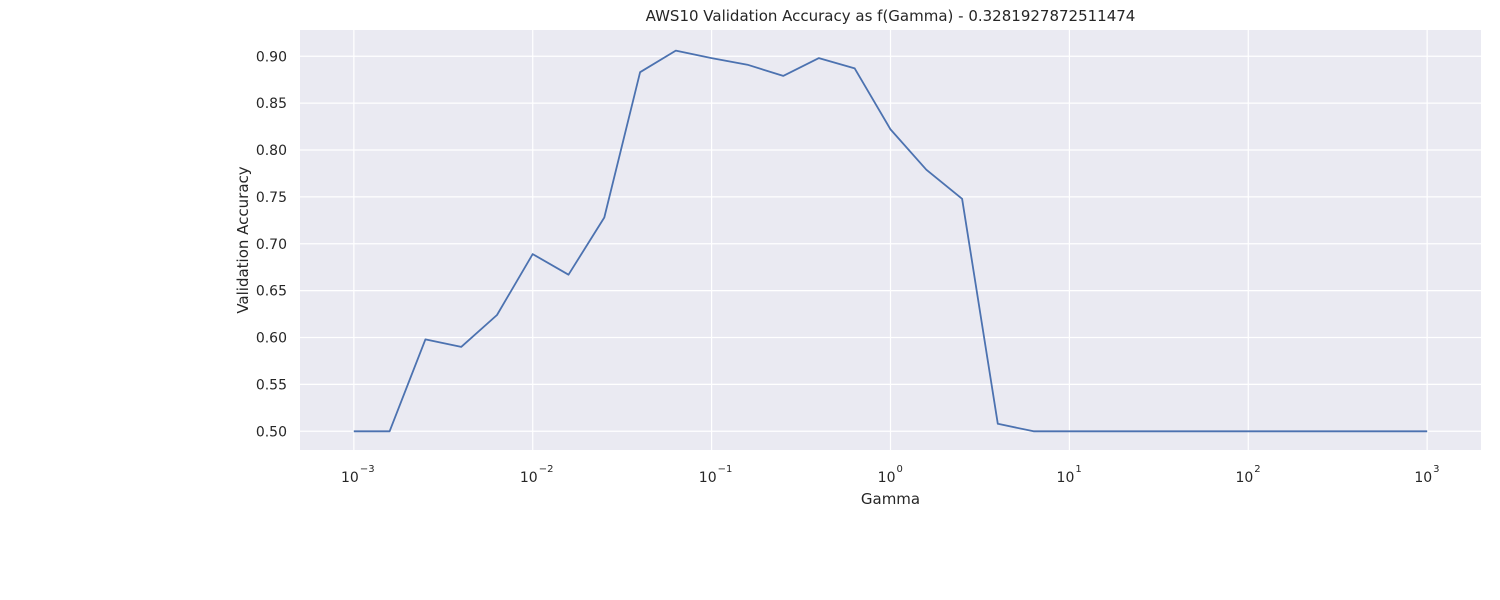 The width and height of the screenshot is (1500, 600). I want to click on x-tick-exponent: 3, so click(1436, 469).